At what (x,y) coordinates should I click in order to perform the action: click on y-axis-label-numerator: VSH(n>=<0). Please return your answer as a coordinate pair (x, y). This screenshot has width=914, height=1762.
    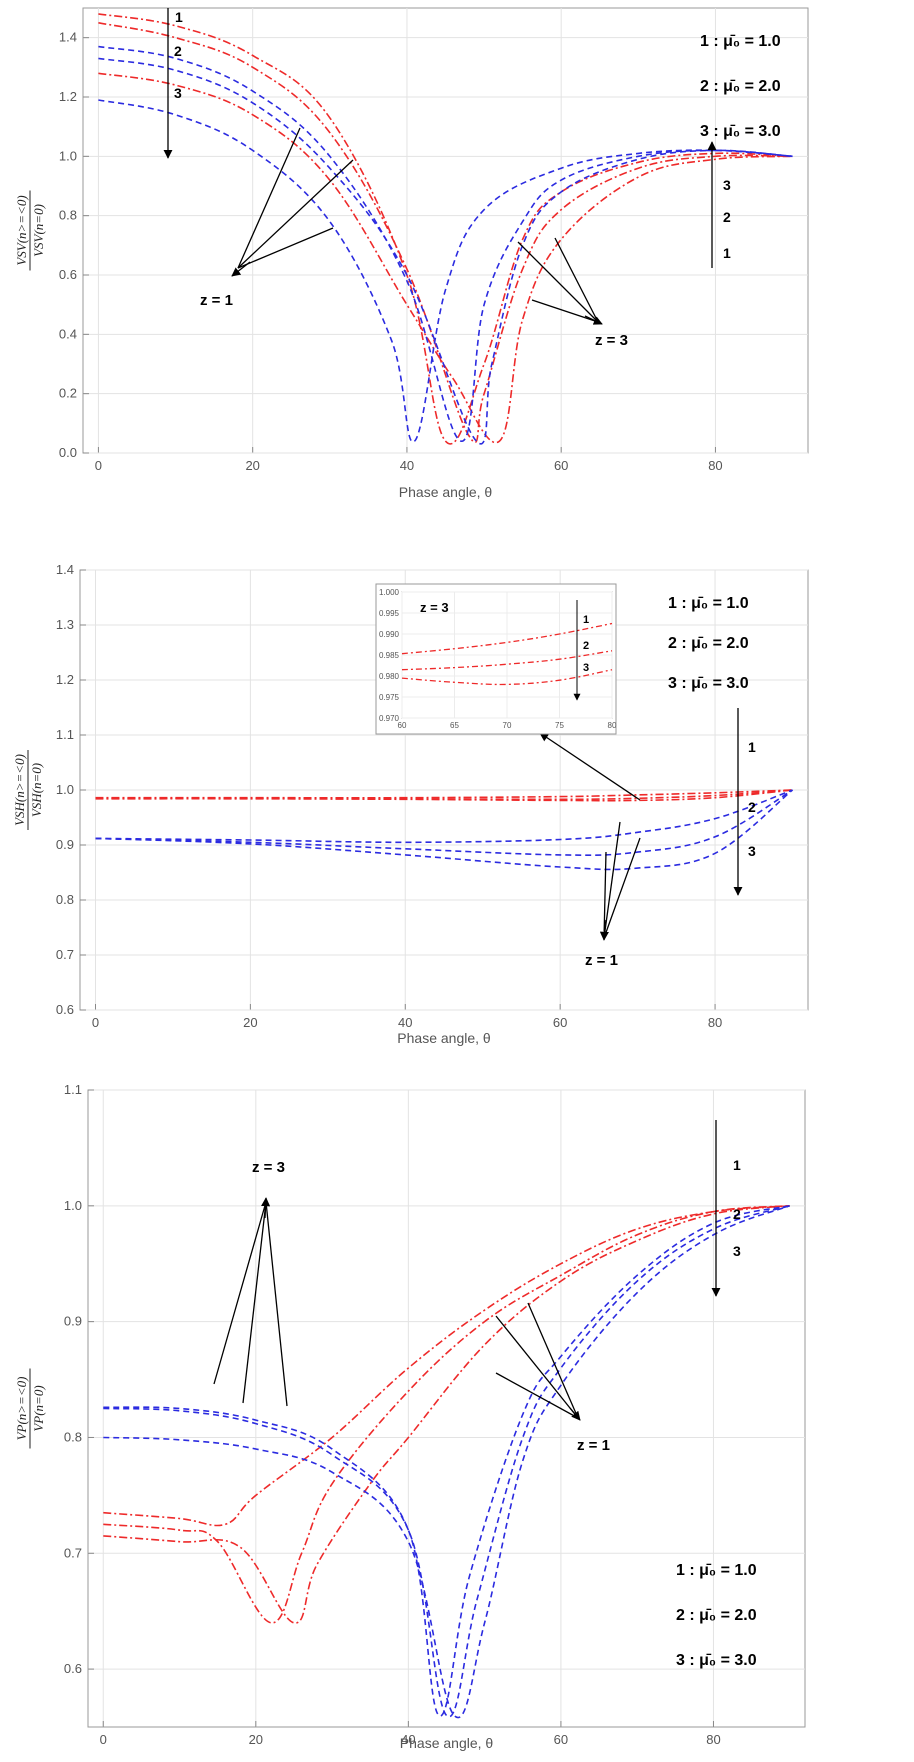
    Looking at the image, I should click on (19, 790).